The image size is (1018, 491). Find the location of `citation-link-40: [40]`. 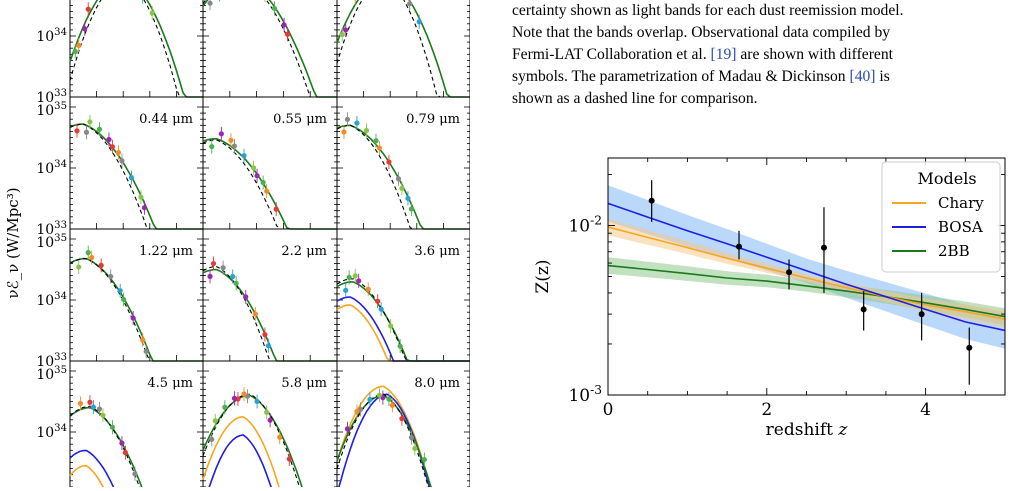

citation-link-40: [40] is located at coordinates (863, 76).